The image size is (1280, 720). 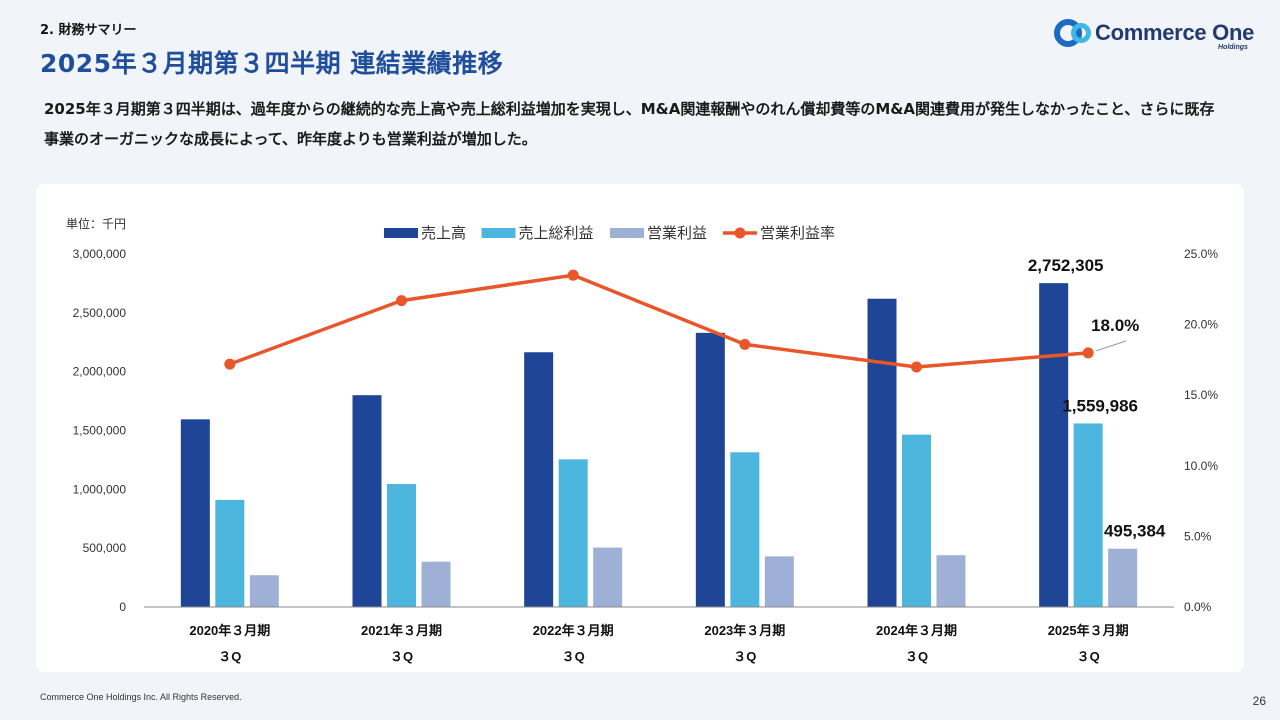 I want to click on legend-label: 営業利益, so click(x=677, y=233).